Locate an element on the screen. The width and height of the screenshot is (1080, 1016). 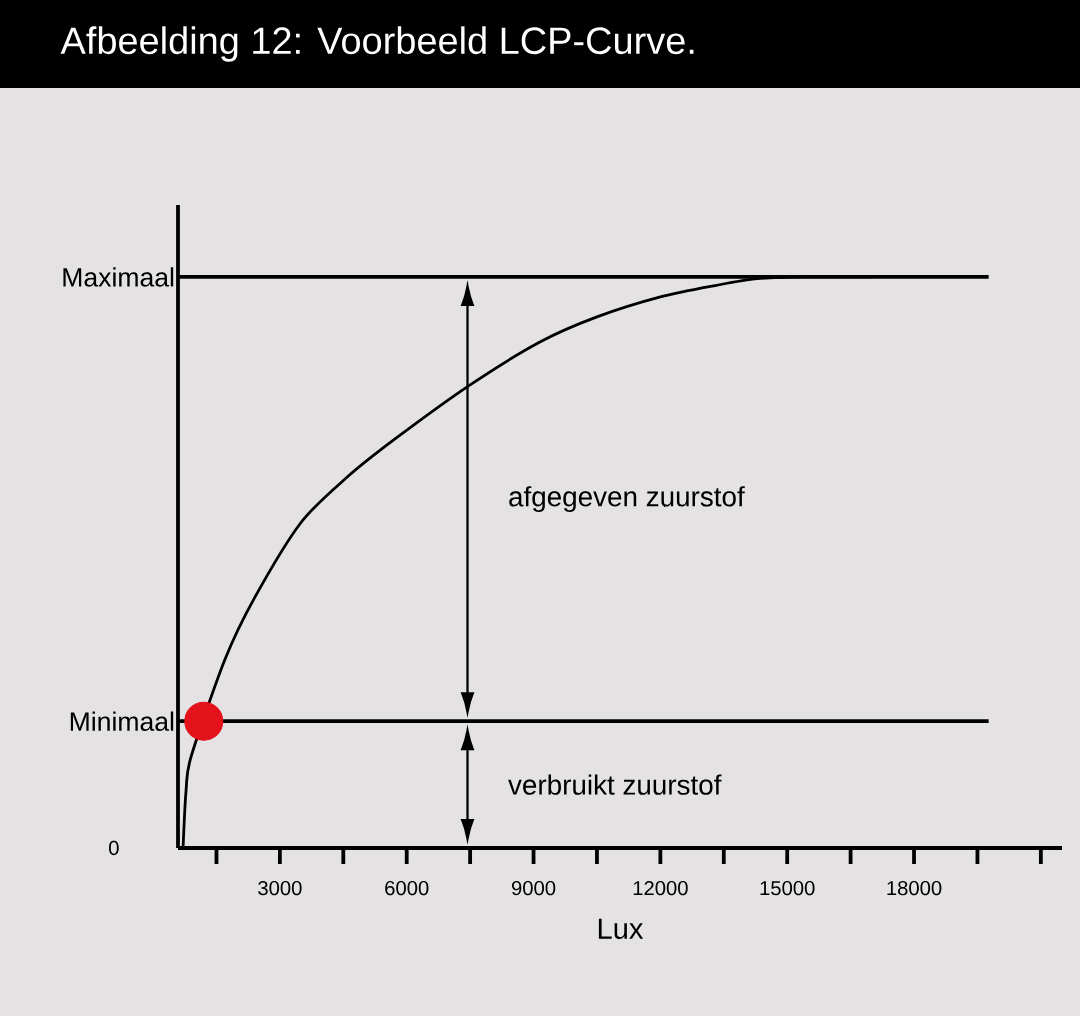
ref-line-label: Minimaal is located at coordinates (122, 721).